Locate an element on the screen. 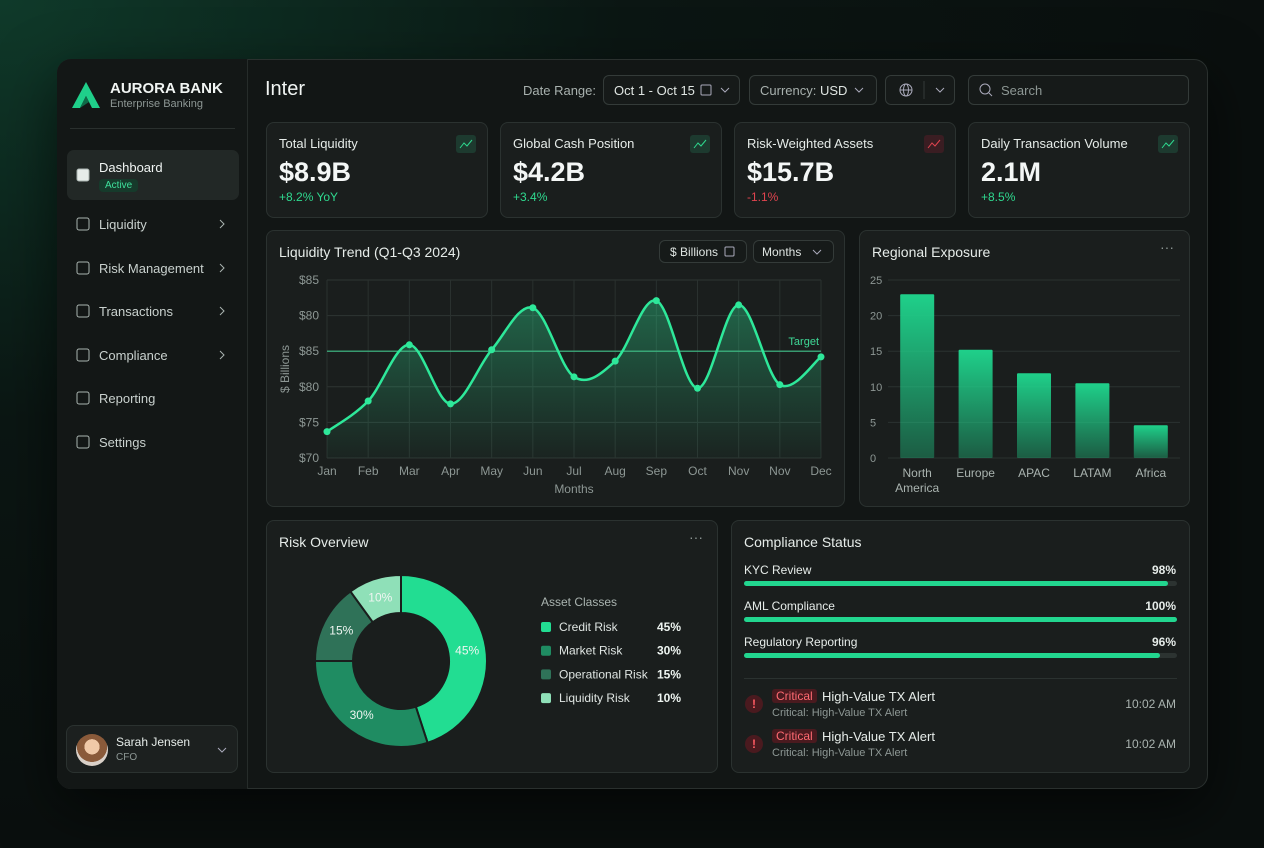  legend-label: Credit Risk is located at coordinates (589, 627).